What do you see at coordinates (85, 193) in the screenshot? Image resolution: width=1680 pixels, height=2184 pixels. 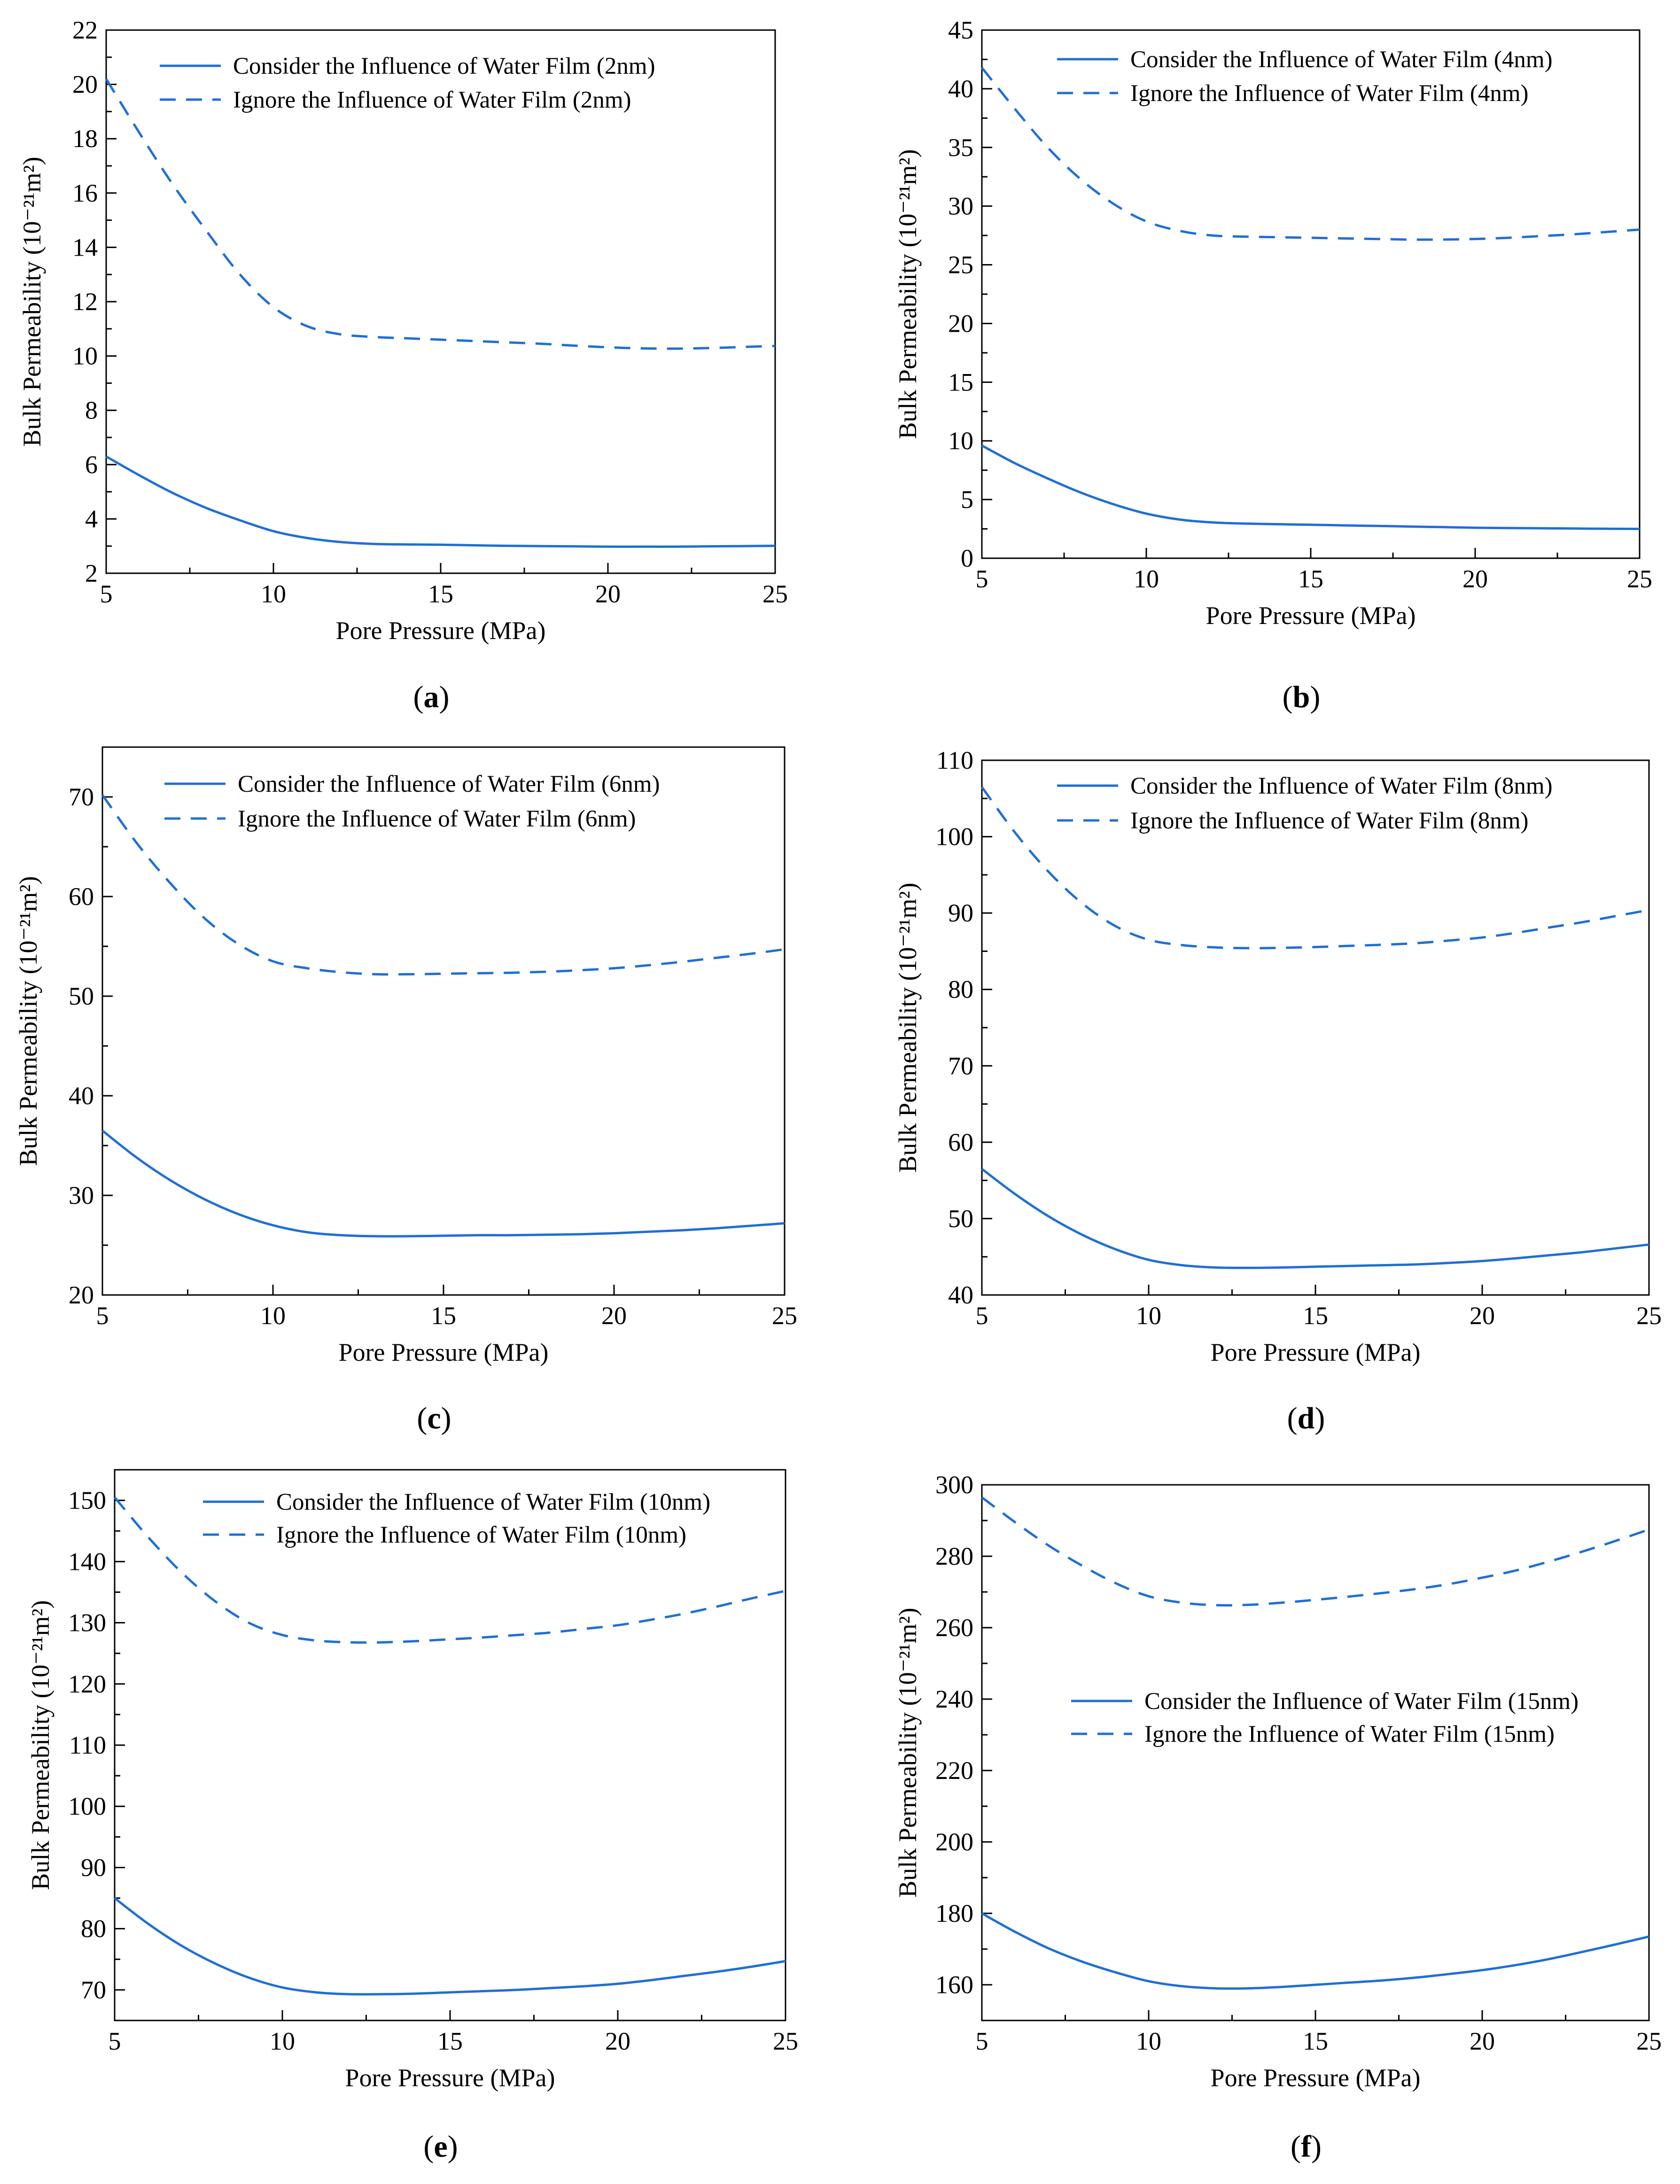 I see `y-tick-label: 16` at bounding box center [85, 193].